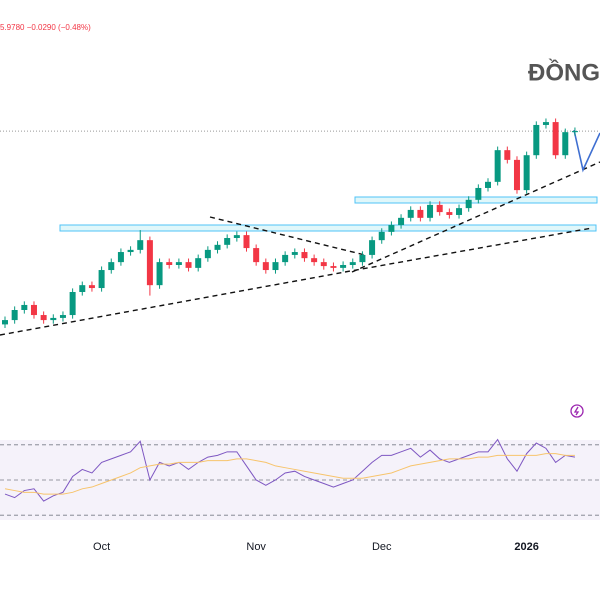 Image resolution: width=600 pixels, height=600 pixels. I want to click on x-tick-label: Nov, so click(256, 547).